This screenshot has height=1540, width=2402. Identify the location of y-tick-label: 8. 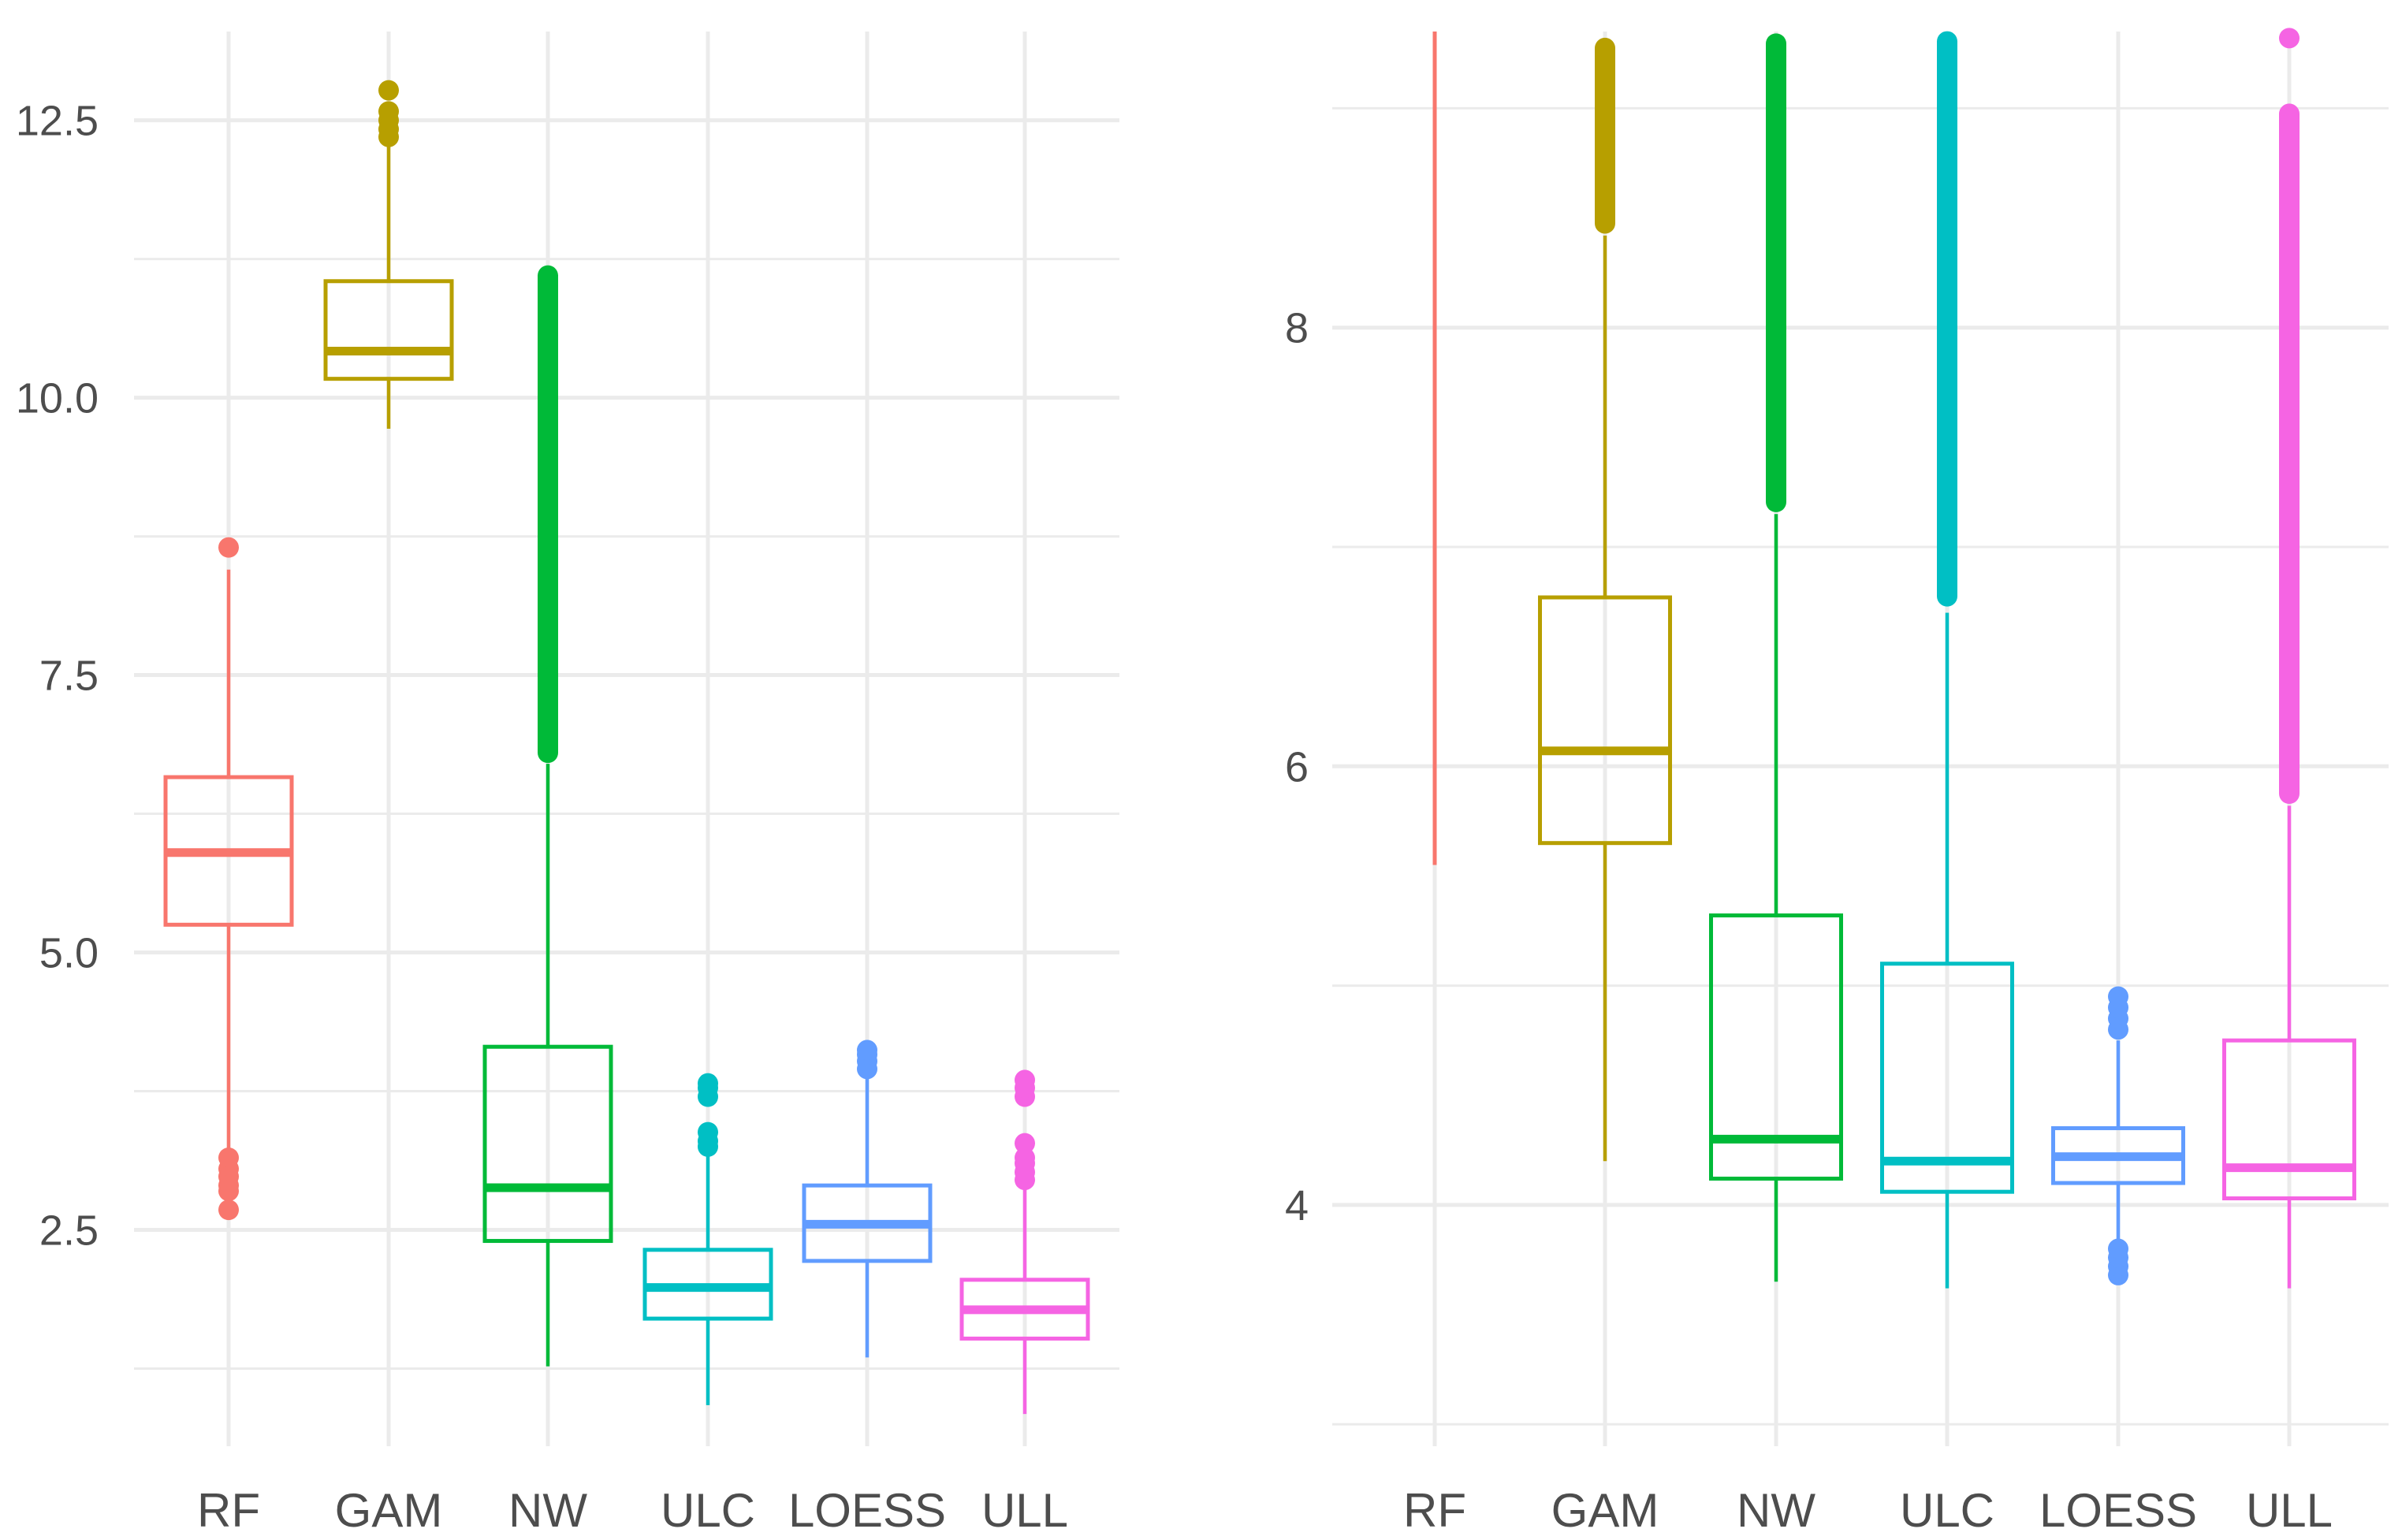
(1297, 328).